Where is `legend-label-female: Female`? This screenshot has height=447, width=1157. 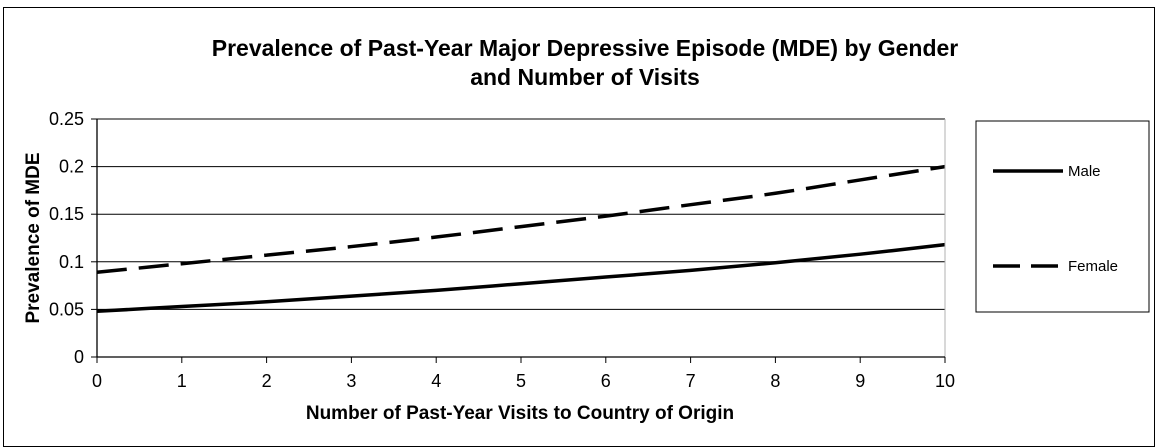 legend-label-female: Female is located at coordinates (1093, 266).